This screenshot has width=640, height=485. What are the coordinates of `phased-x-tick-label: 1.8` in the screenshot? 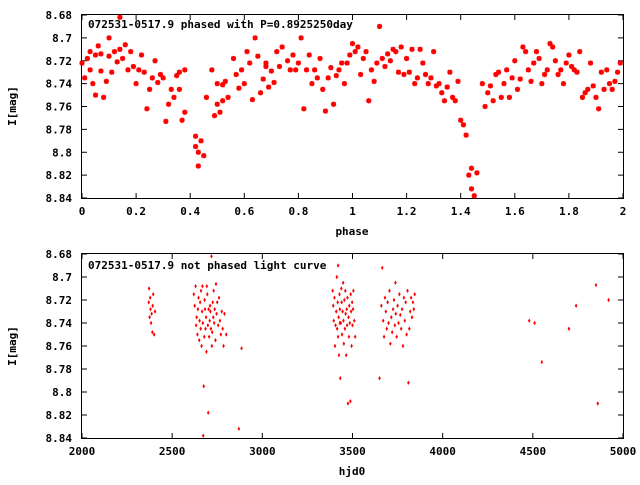 It's located at (569, 211).